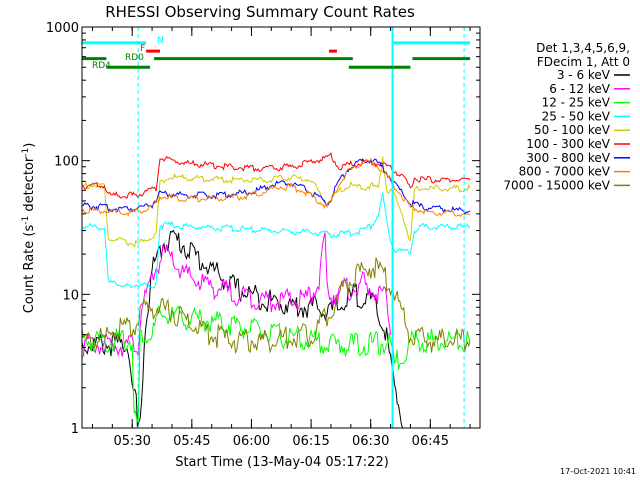  I want to click on x-tick-label: 05:30, so click(131, 441).